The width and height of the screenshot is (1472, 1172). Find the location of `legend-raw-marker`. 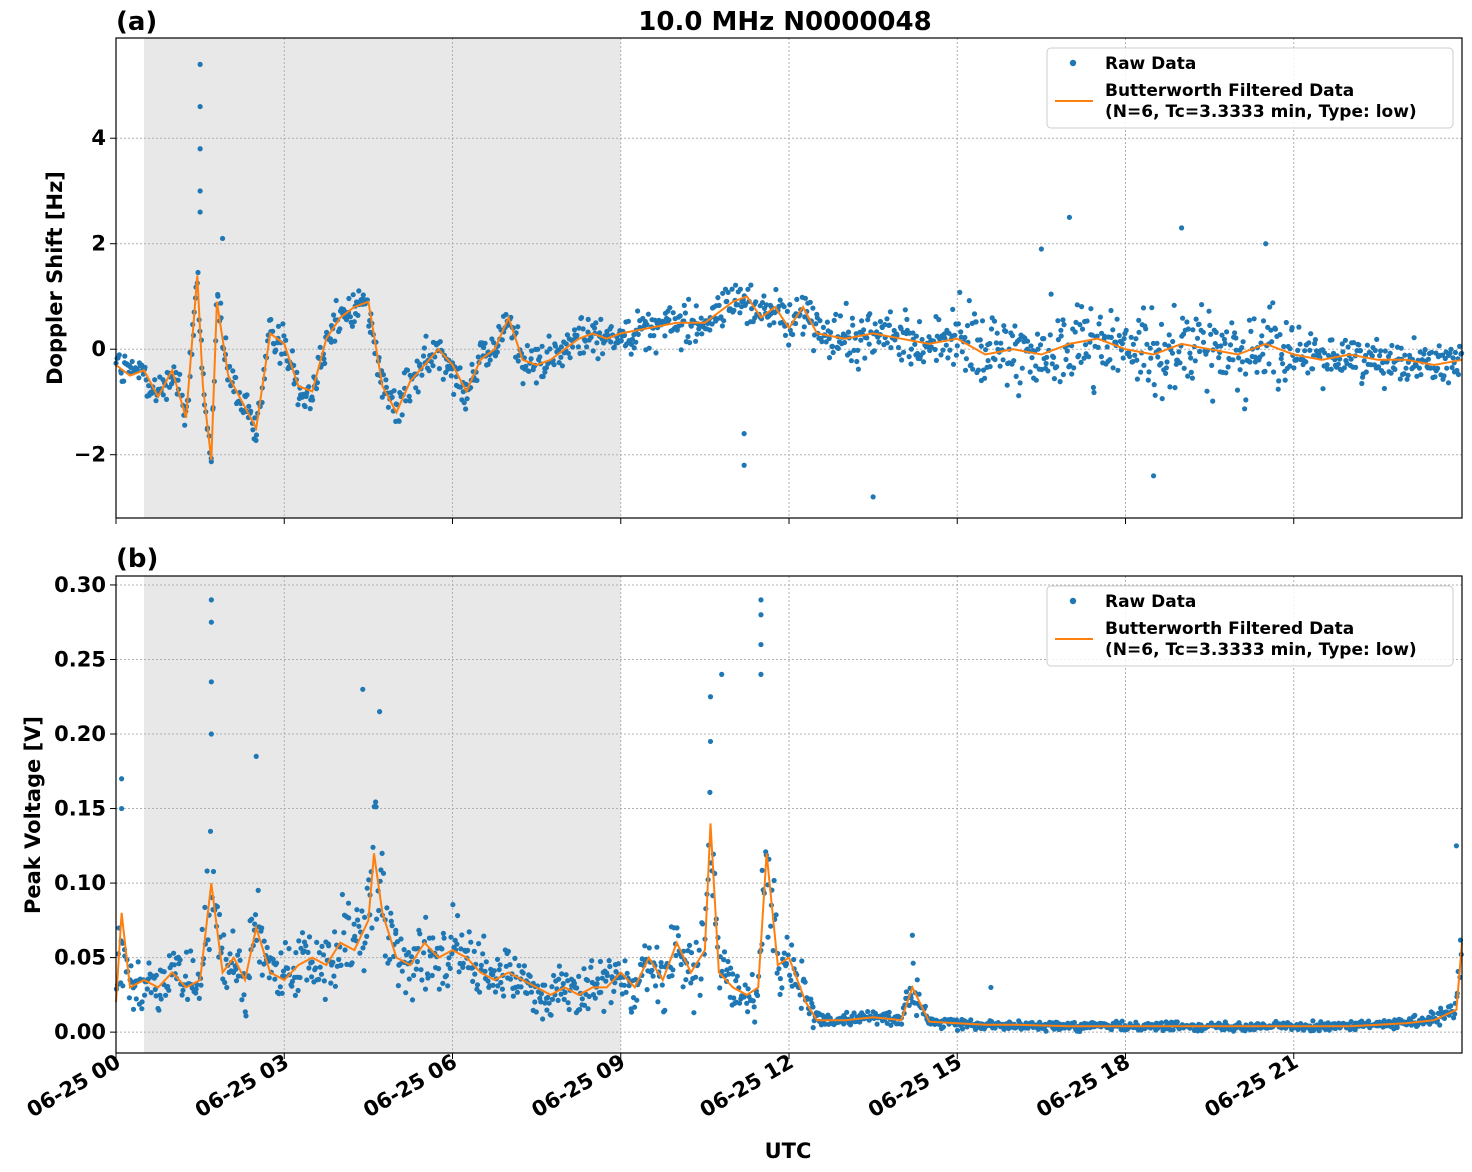

legend-raw-marker is located at coordinates (1073, 63).